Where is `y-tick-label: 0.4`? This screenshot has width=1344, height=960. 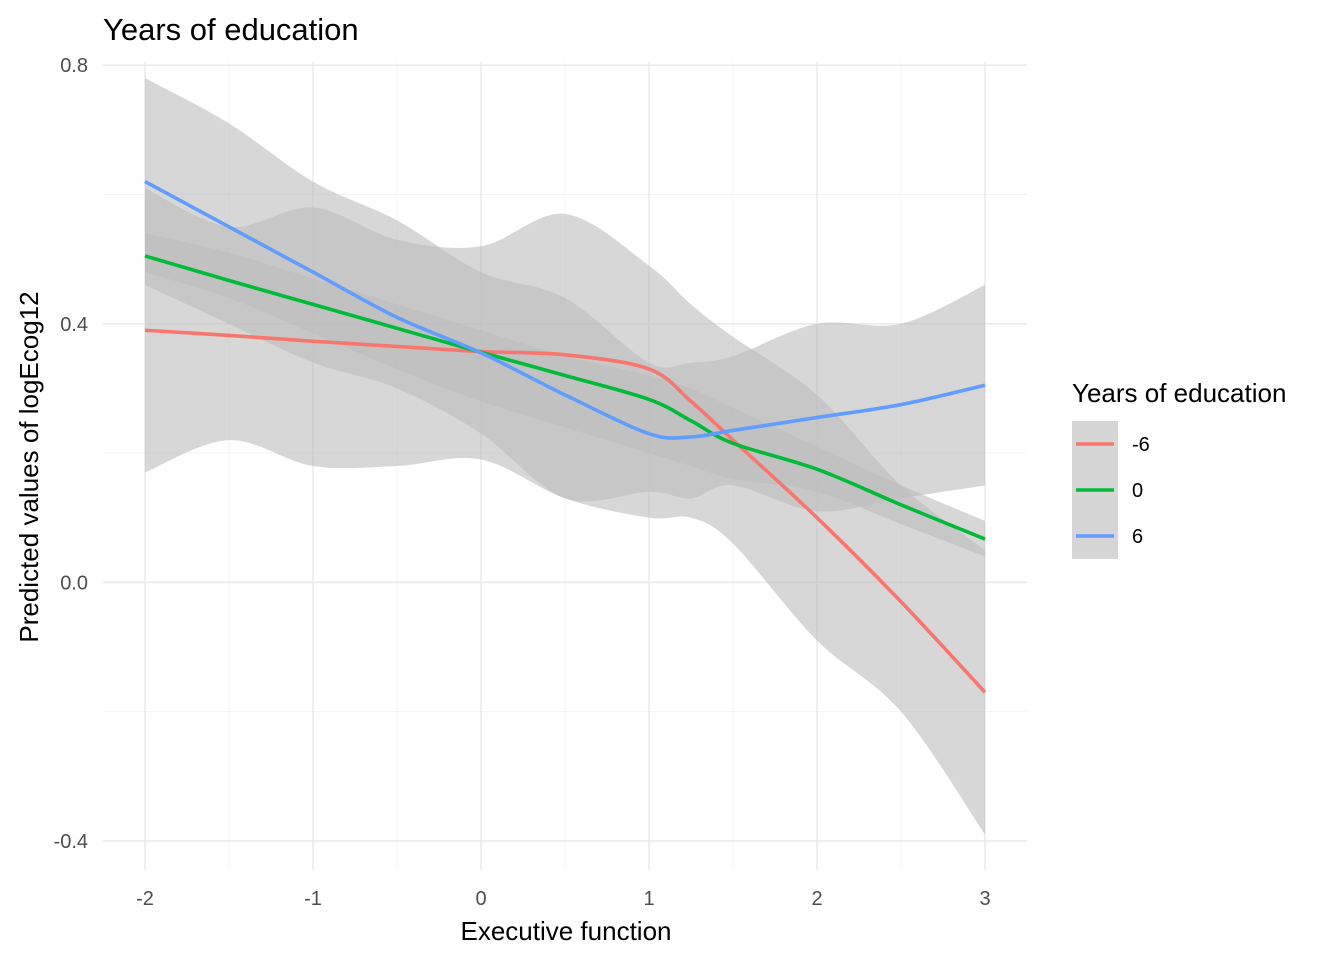 y-tick-label: 0.4 is located at coordinates (74, 325).